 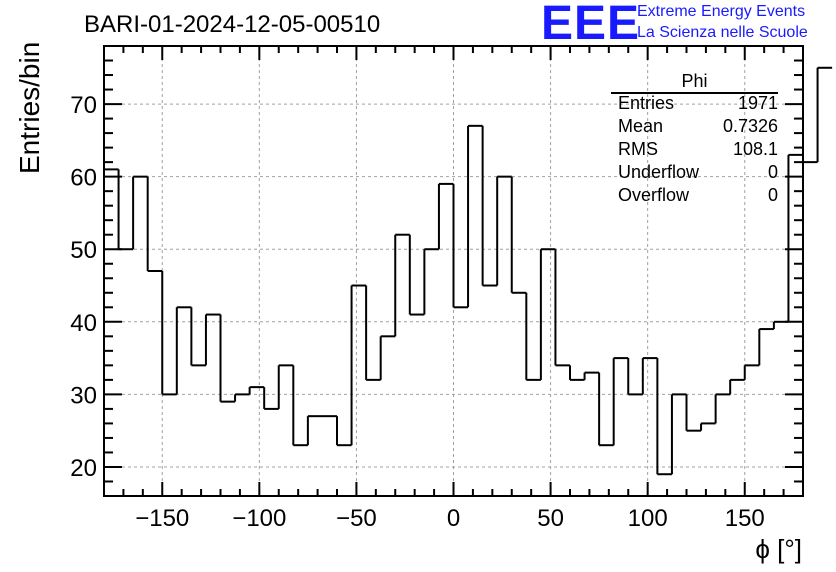 I want to click on stats-label: Overflow, so click(x=654, y=195).